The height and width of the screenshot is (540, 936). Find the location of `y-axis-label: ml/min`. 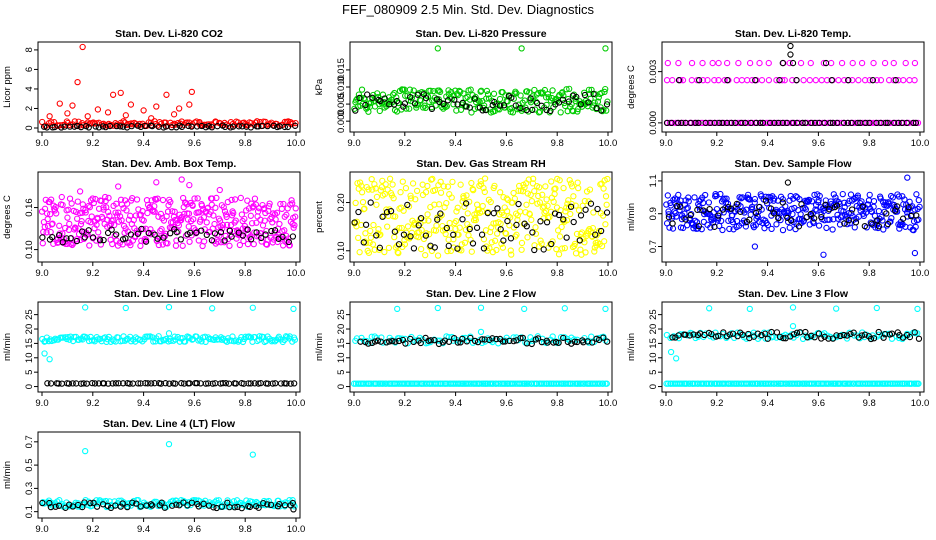

y-axis-label: ml/min is located at coordinates (631, 217).